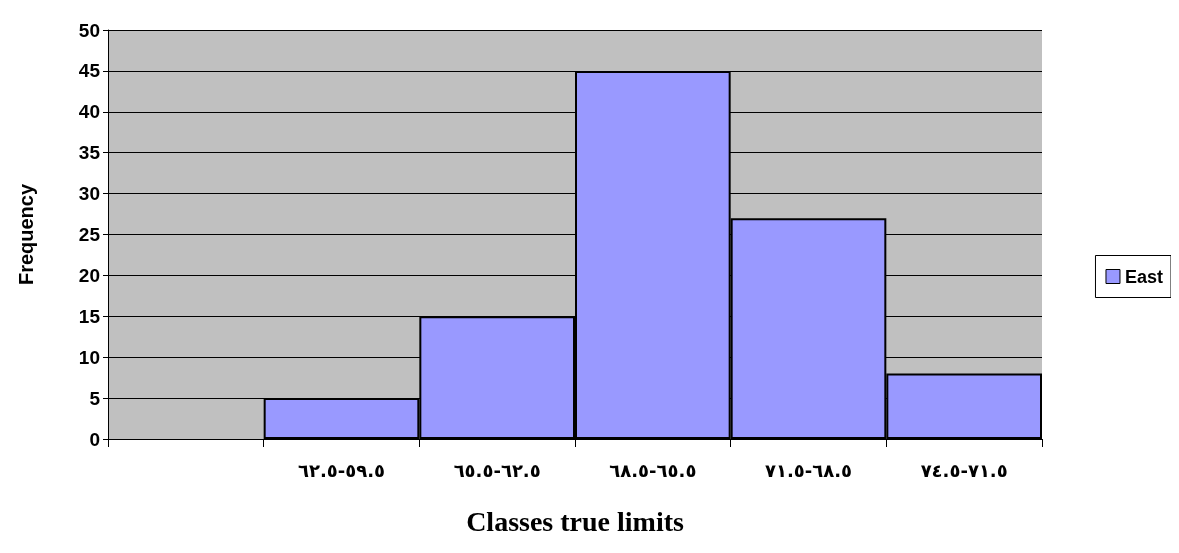 The height and width of the screenshot is (553, 1179). What do you see at coordinates (89, 194) in the screenshot?
I see `y-tick-label: 30` at bounding box center [89, 194].